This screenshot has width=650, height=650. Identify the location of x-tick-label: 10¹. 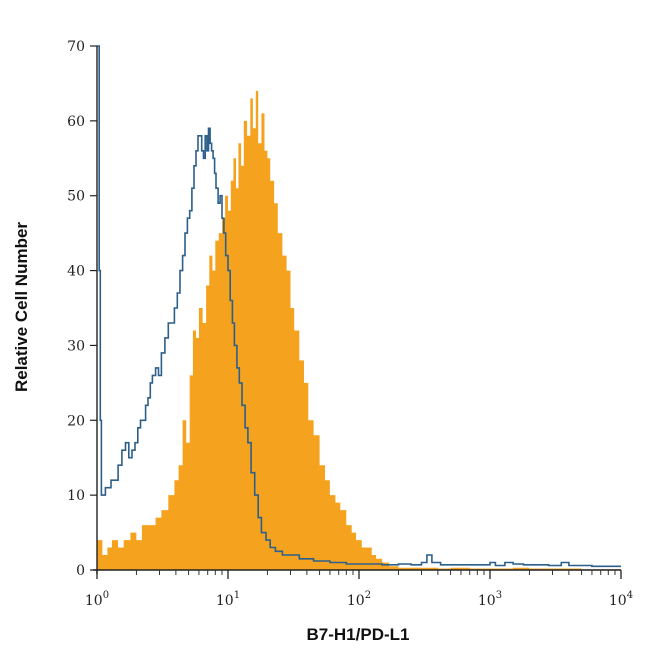
(228, 599).